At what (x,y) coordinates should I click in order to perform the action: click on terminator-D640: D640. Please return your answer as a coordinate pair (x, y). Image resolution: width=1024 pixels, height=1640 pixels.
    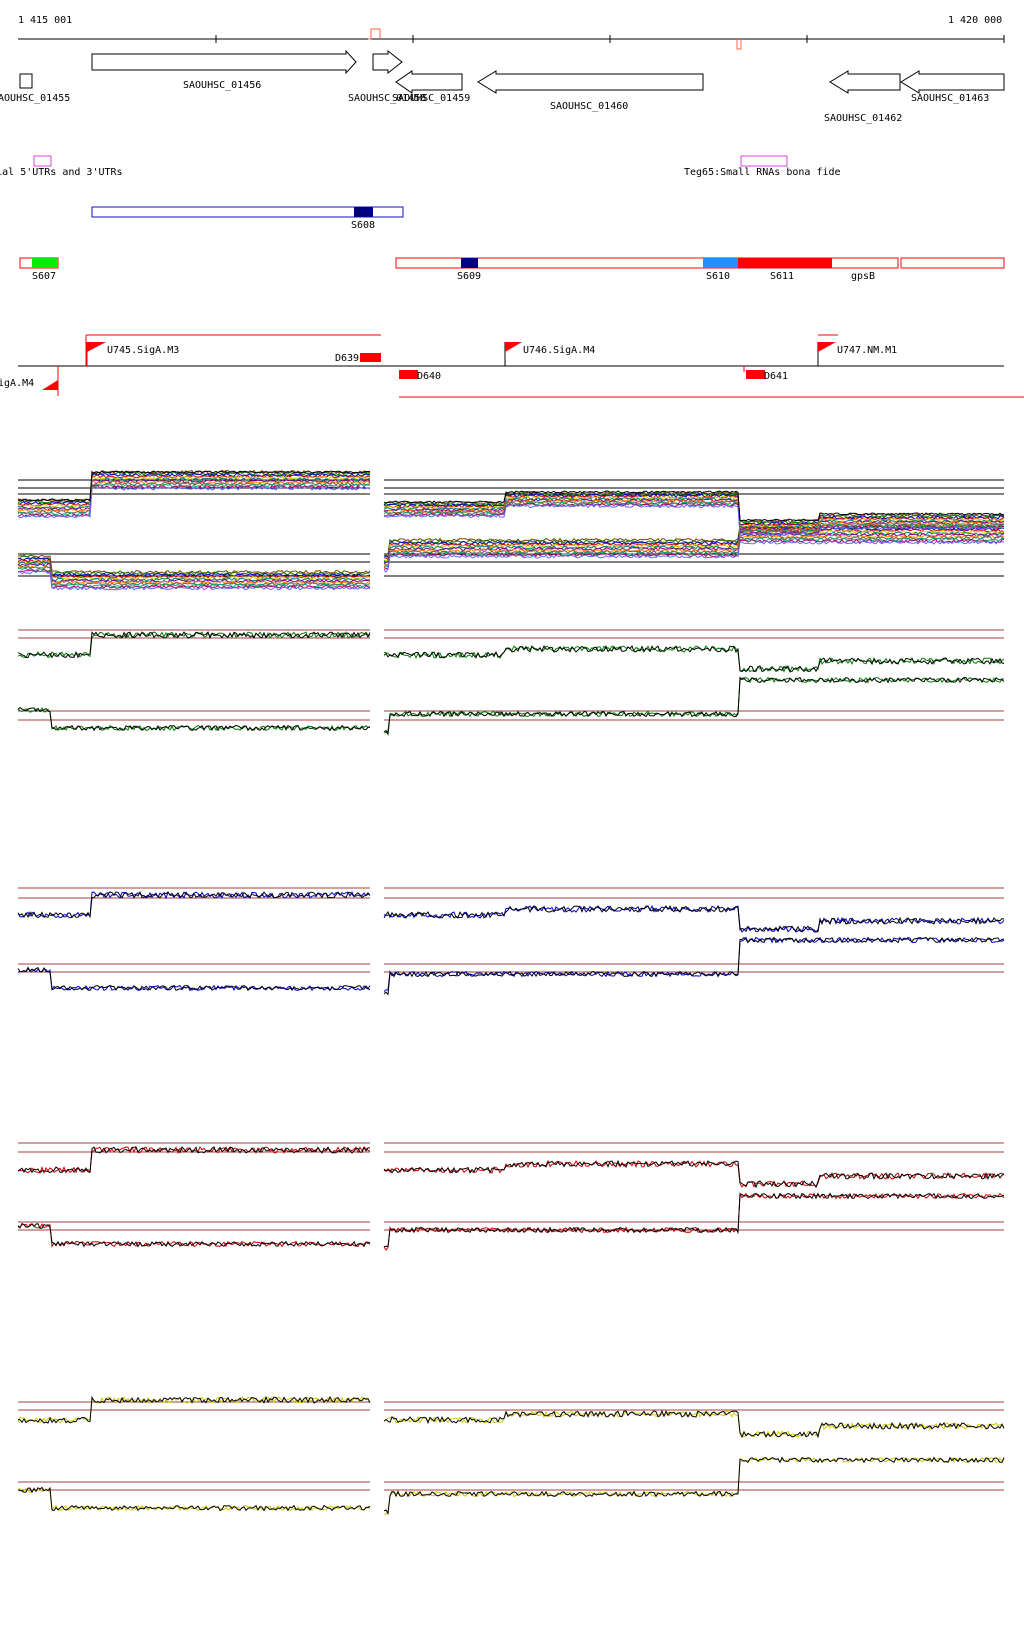
    Looking at the image, I should click on (420, 376).